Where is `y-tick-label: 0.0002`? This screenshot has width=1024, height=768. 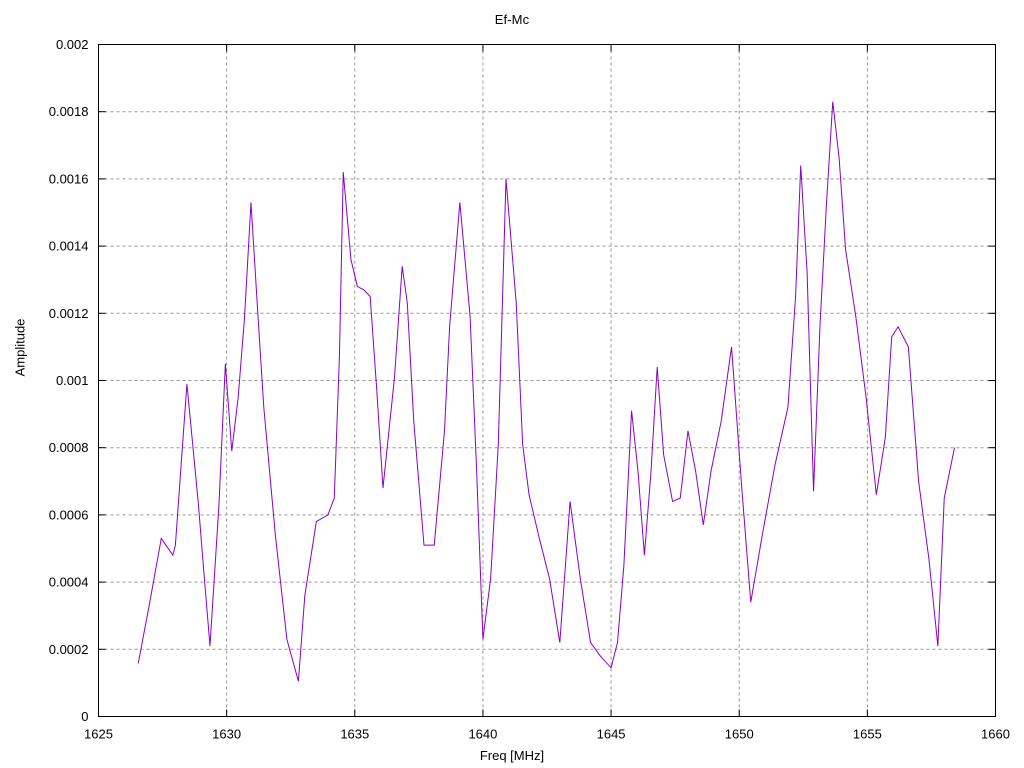
y-tick-label: 0.0002 is located at coordinates (69, 649).